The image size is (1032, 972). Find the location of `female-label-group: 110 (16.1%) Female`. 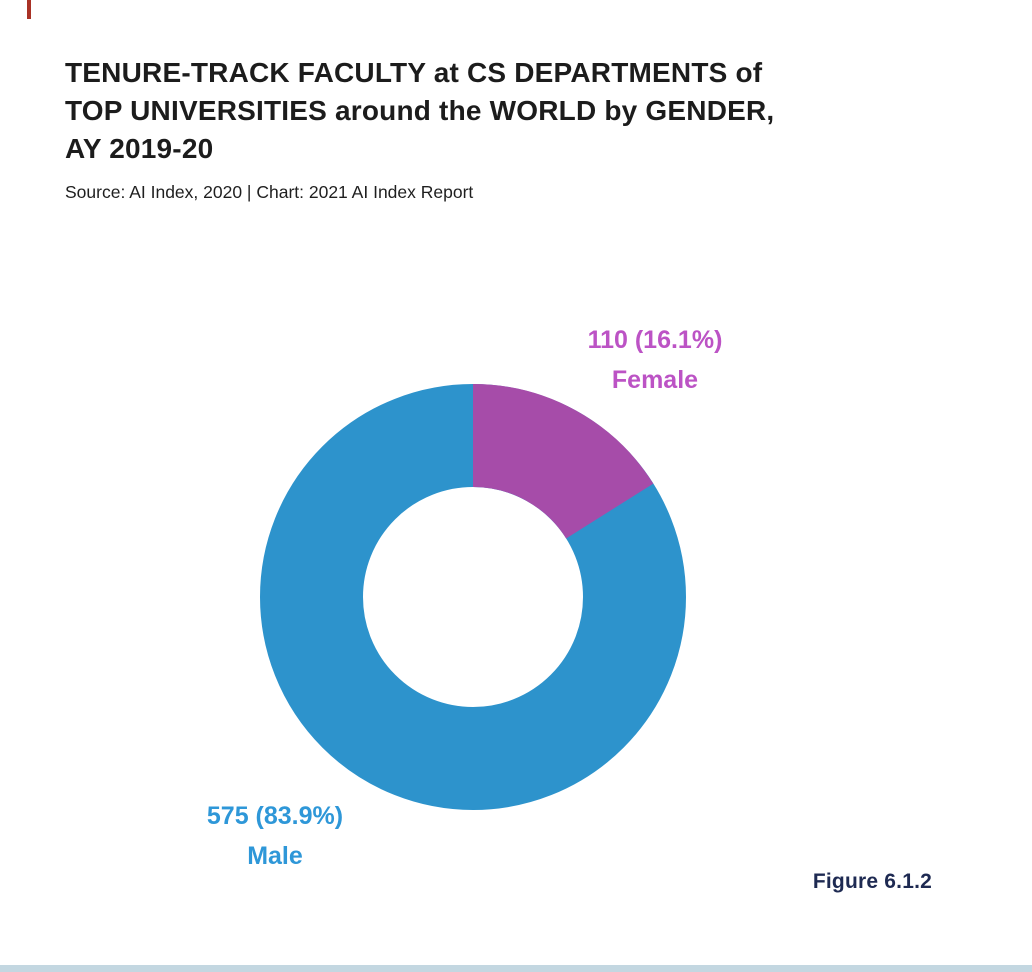

female-label-group: 110 (16.1%) Female is located at coordinates (655, 360).